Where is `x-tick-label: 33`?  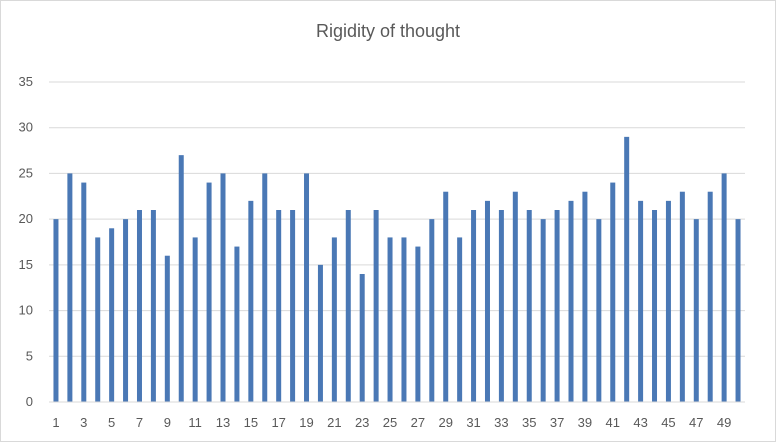 x-tick-label: 33 is located at coordinates (501, 422).